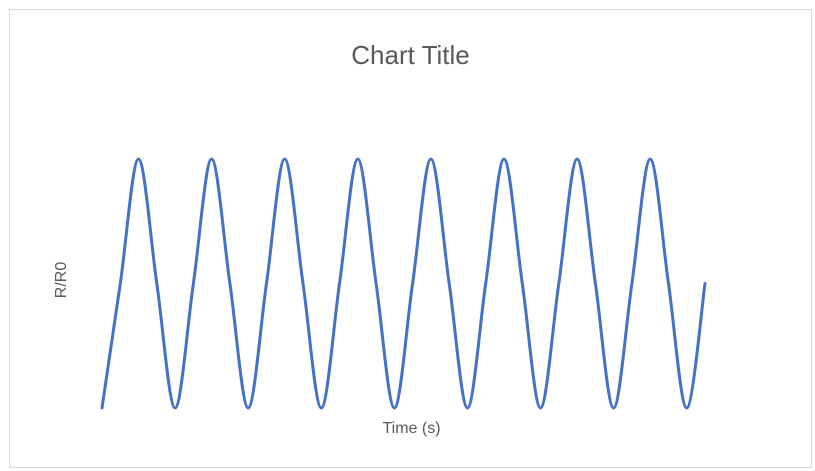 This screenshot has height=471, width=815. I want to click on x-axis-label: Time (s), so click(411, 428).